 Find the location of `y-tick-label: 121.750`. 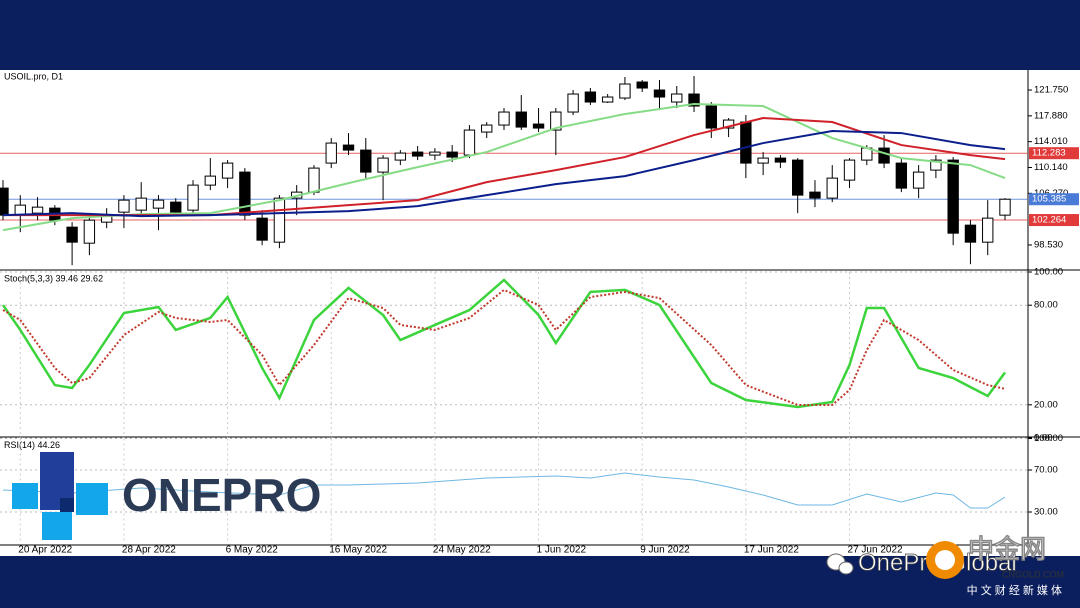

y-tick-label: 121.750 is located at coordinates (1051, 90).